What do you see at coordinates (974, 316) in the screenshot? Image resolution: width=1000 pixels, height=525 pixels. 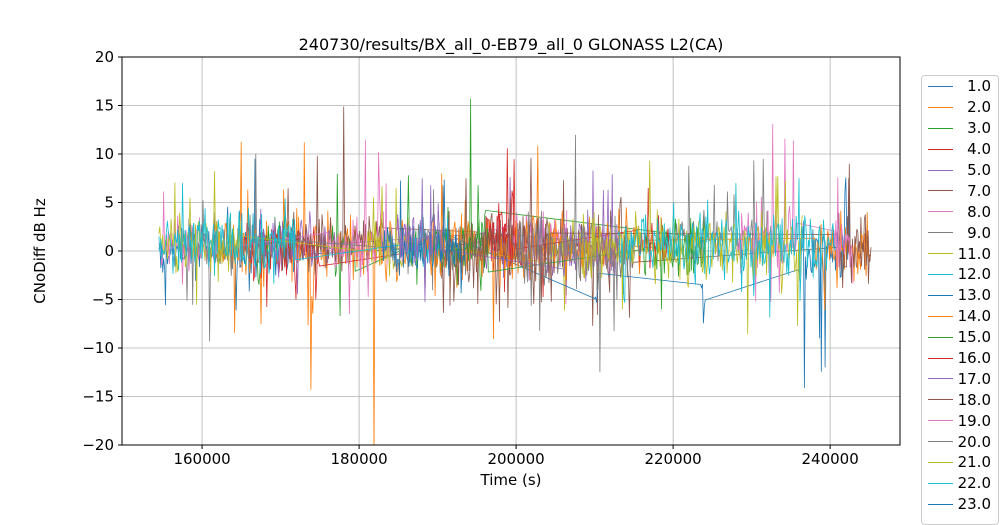 I see `legend-item-label: 14.0` at bounding box center [974, 316].